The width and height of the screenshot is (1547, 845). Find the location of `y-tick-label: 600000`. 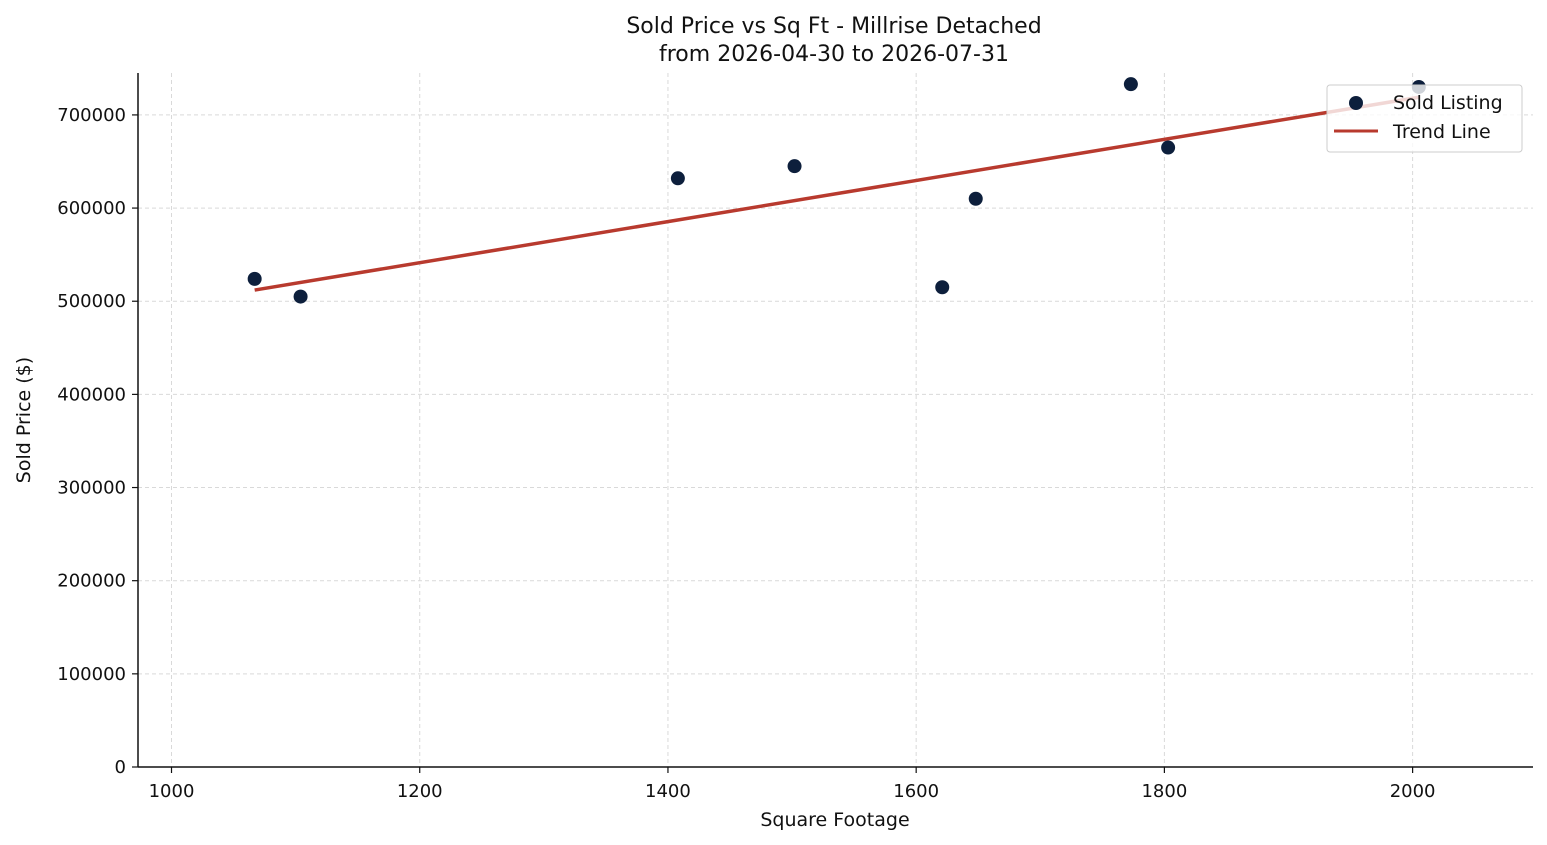

y-tick-label: 600000 is located at coordinates (91, 208).